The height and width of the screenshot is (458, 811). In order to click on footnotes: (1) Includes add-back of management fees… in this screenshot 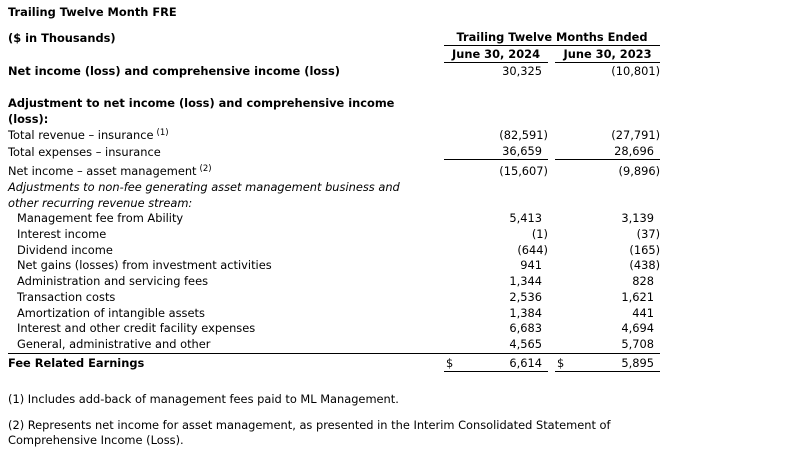, I will do `click(328, 425)`.